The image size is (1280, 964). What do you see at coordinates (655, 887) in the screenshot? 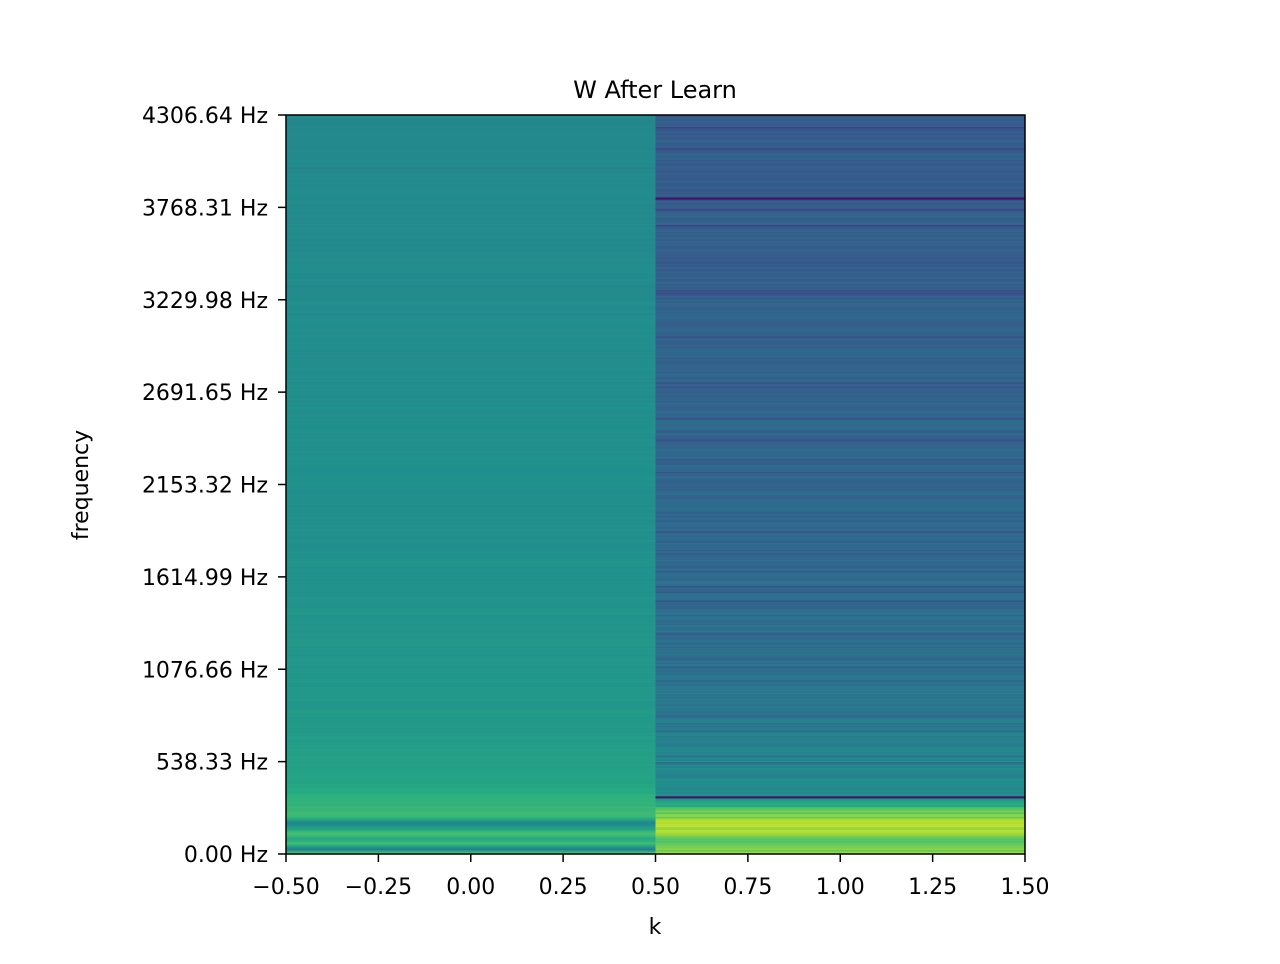
I see `x-tick-label: 0.50` at bounding box center [655, 887].